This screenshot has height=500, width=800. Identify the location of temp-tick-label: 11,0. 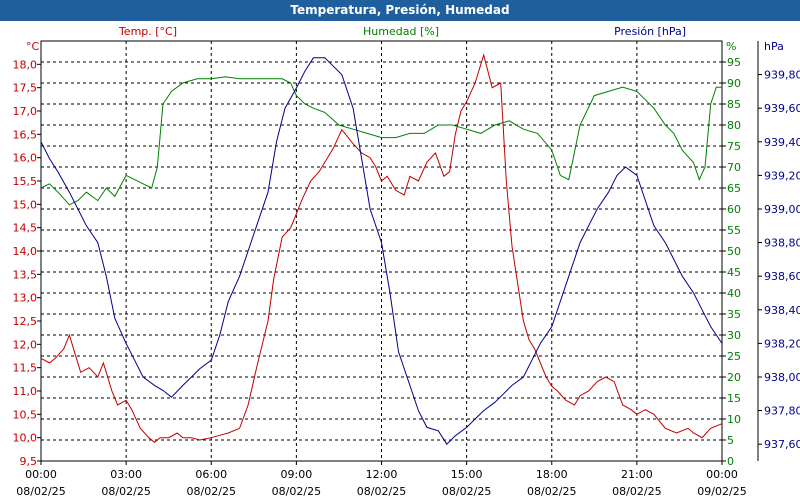
(25, 391).